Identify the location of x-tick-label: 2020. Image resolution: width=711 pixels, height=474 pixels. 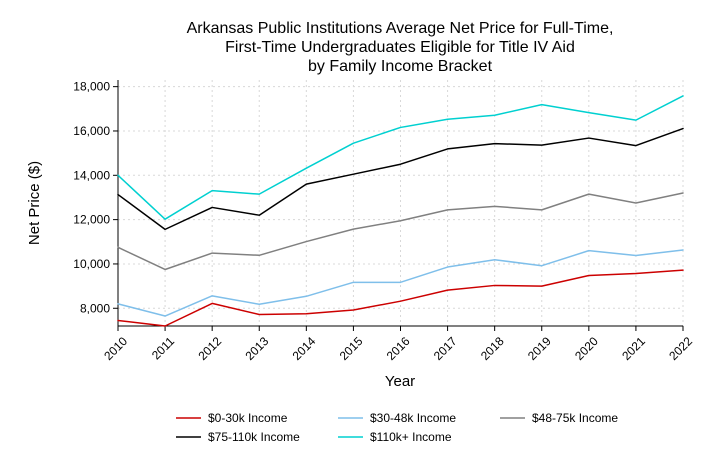
(586, 348).